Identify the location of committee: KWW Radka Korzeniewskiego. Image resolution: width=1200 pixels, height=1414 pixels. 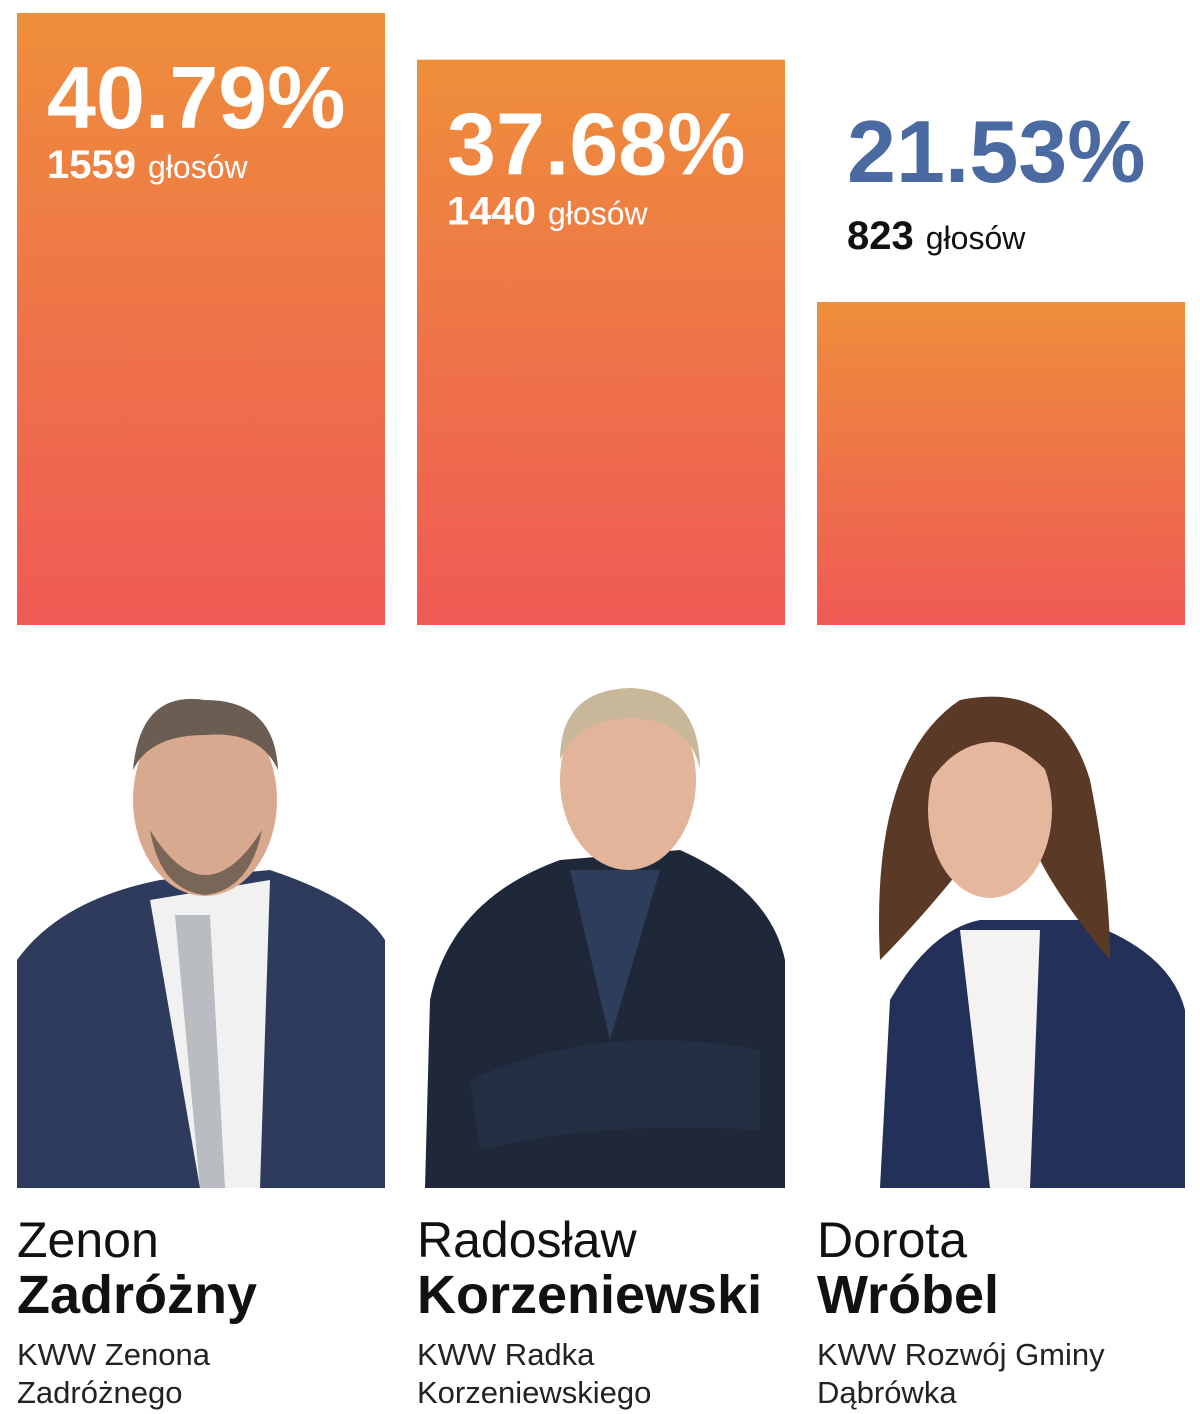
(534, 1373).